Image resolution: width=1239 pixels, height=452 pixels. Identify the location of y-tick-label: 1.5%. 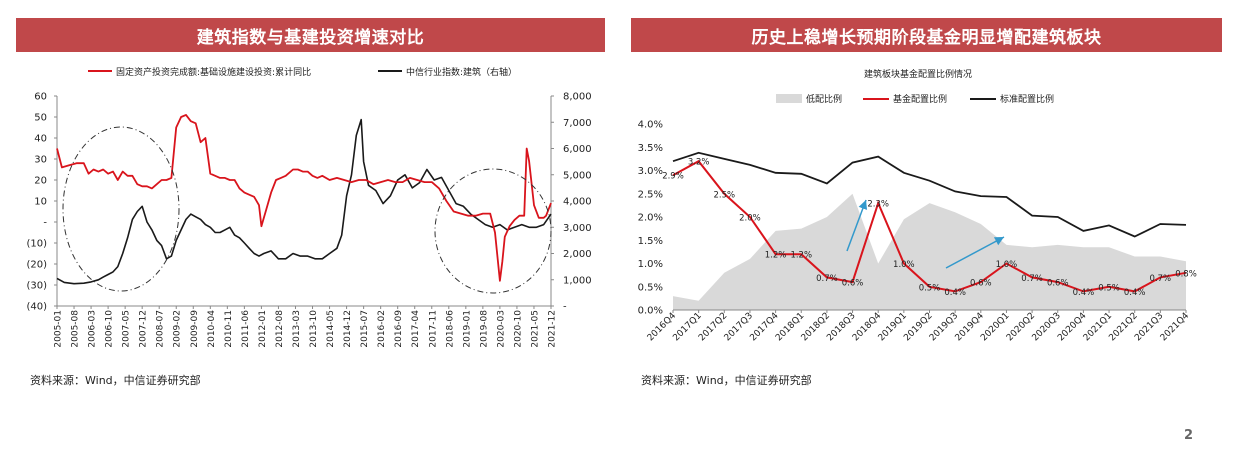
(650, 241).